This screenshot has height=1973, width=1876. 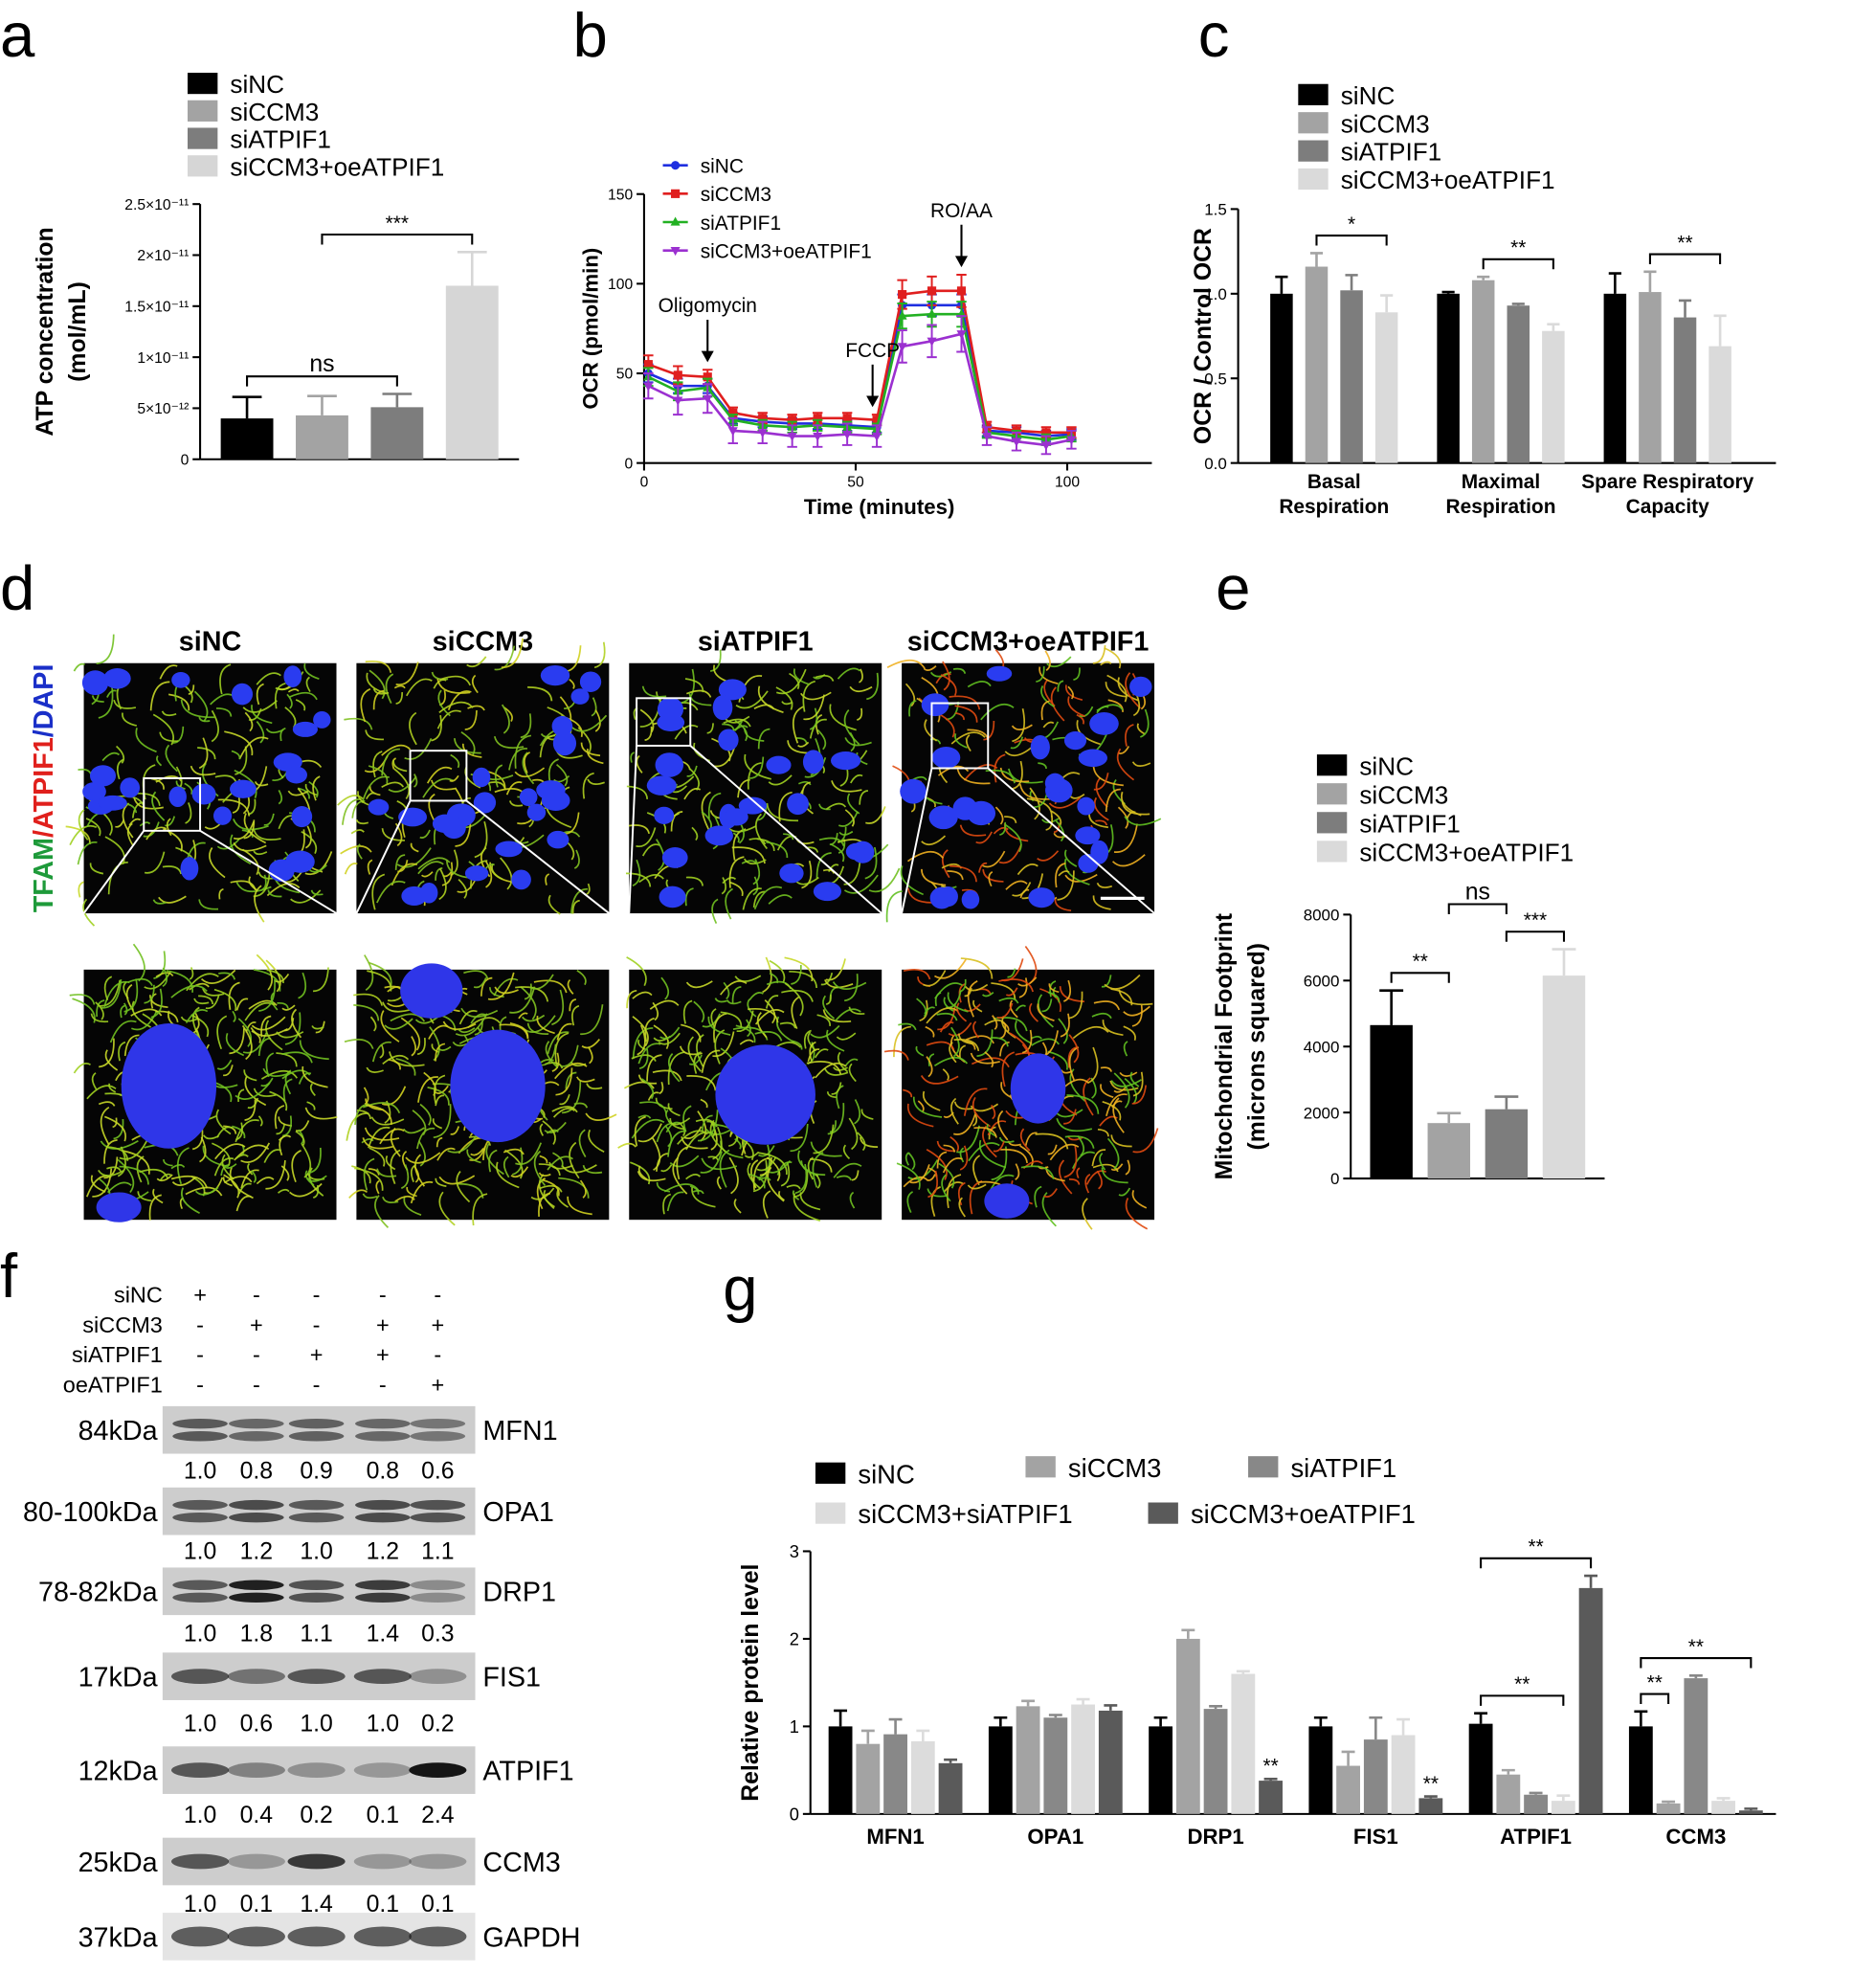 I want to click on legend-swatch, so click(x=1332, y=765).